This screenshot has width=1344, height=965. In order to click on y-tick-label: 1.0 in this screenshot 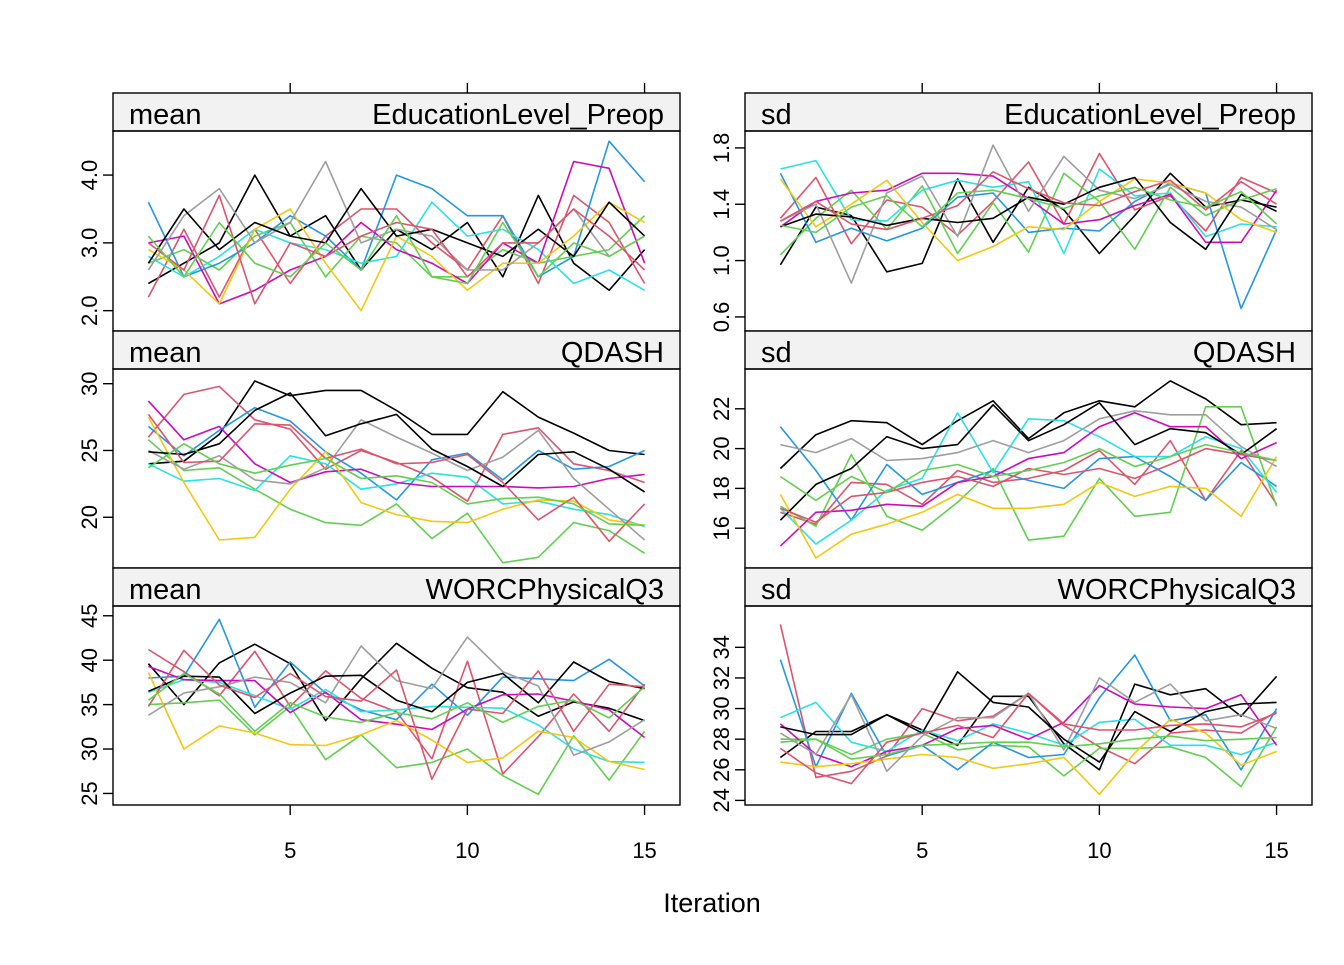, I will do `click(721, 260)`.